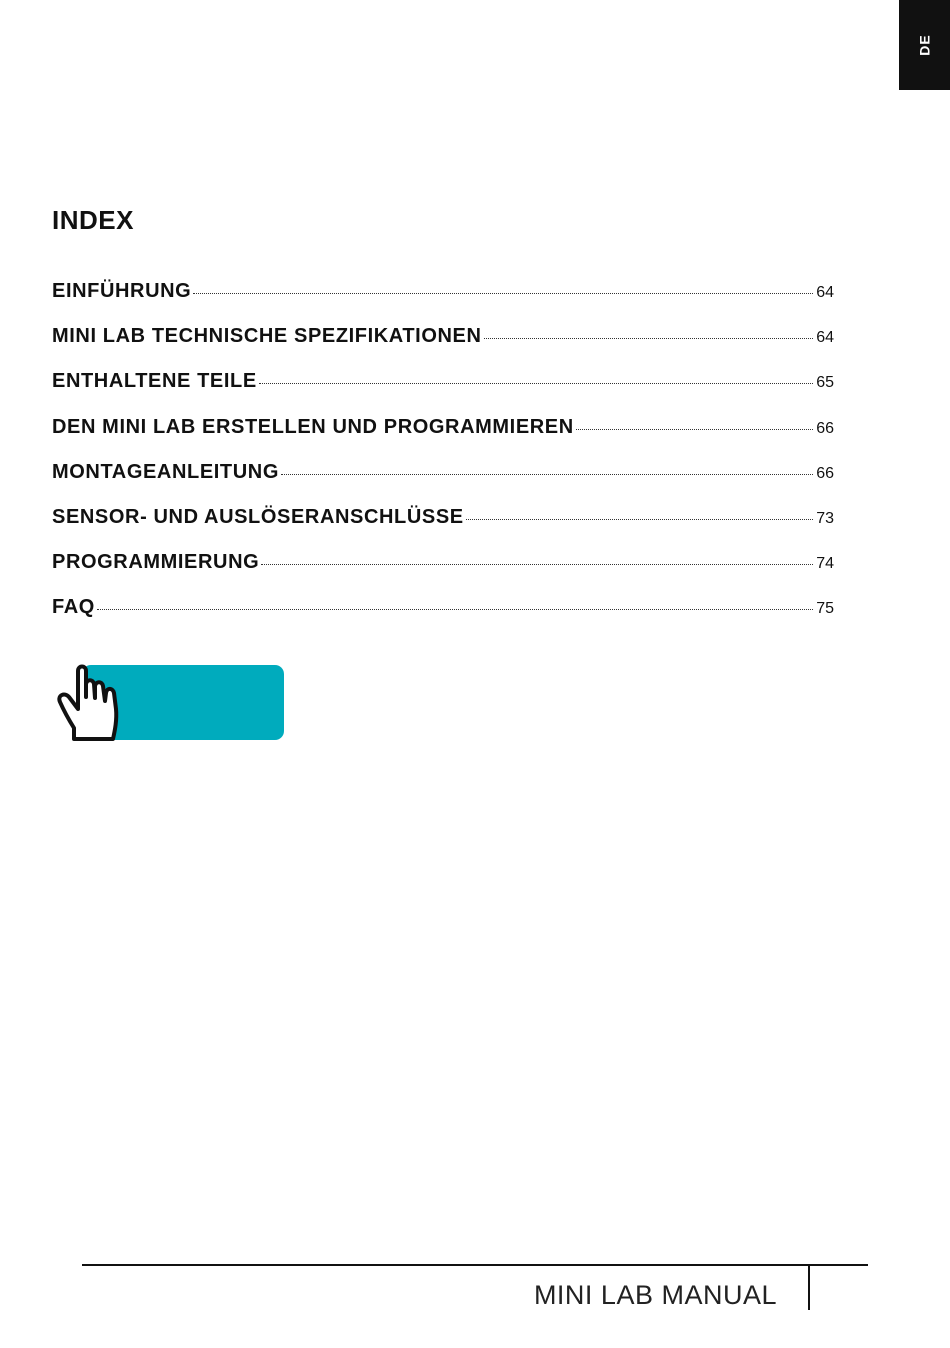 The width and height of the screenshot is (950, 1348). Describe the element at coordinates (443, 302) in the screenshot. I see `toc-item-einfuehrung: EINFÜHRUNG 64` at that location.